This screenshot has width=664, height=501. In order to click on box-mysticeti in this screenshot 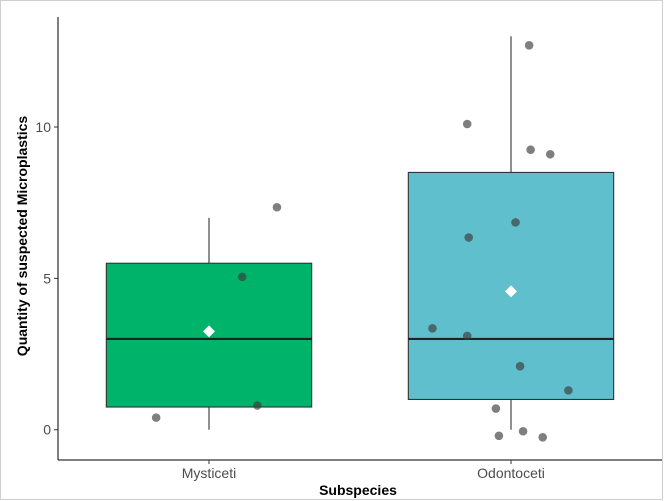, I will do `click(209, 323)`.